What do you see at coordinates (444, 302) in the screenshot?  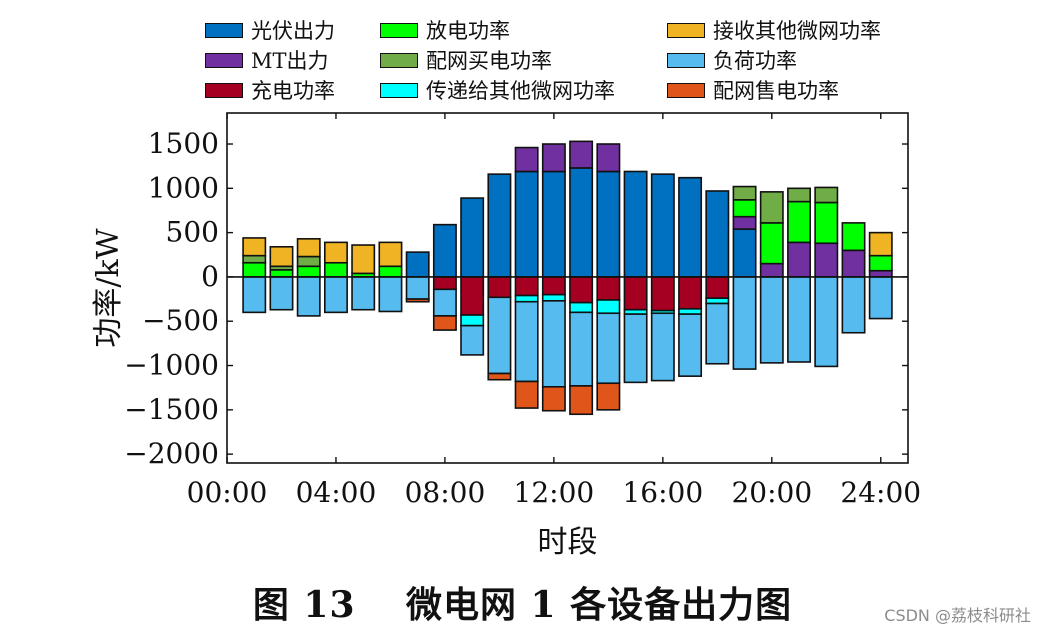 I see `bar-series7-h8` at bounding box center [444, 302].